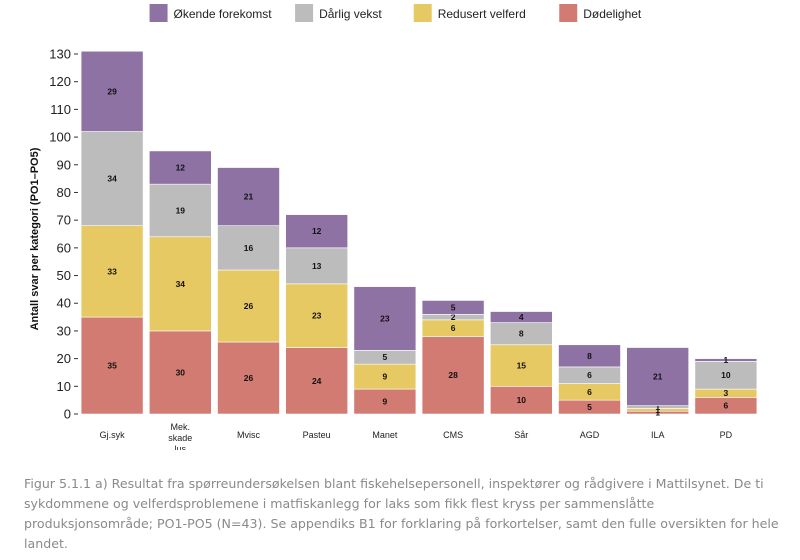 The width and height of the screenshot is (800, 560). What do you see at coordinates (46, 543) in the screenshot?
I see `caption-line-4: landet.` at bounding box center [46, 543].